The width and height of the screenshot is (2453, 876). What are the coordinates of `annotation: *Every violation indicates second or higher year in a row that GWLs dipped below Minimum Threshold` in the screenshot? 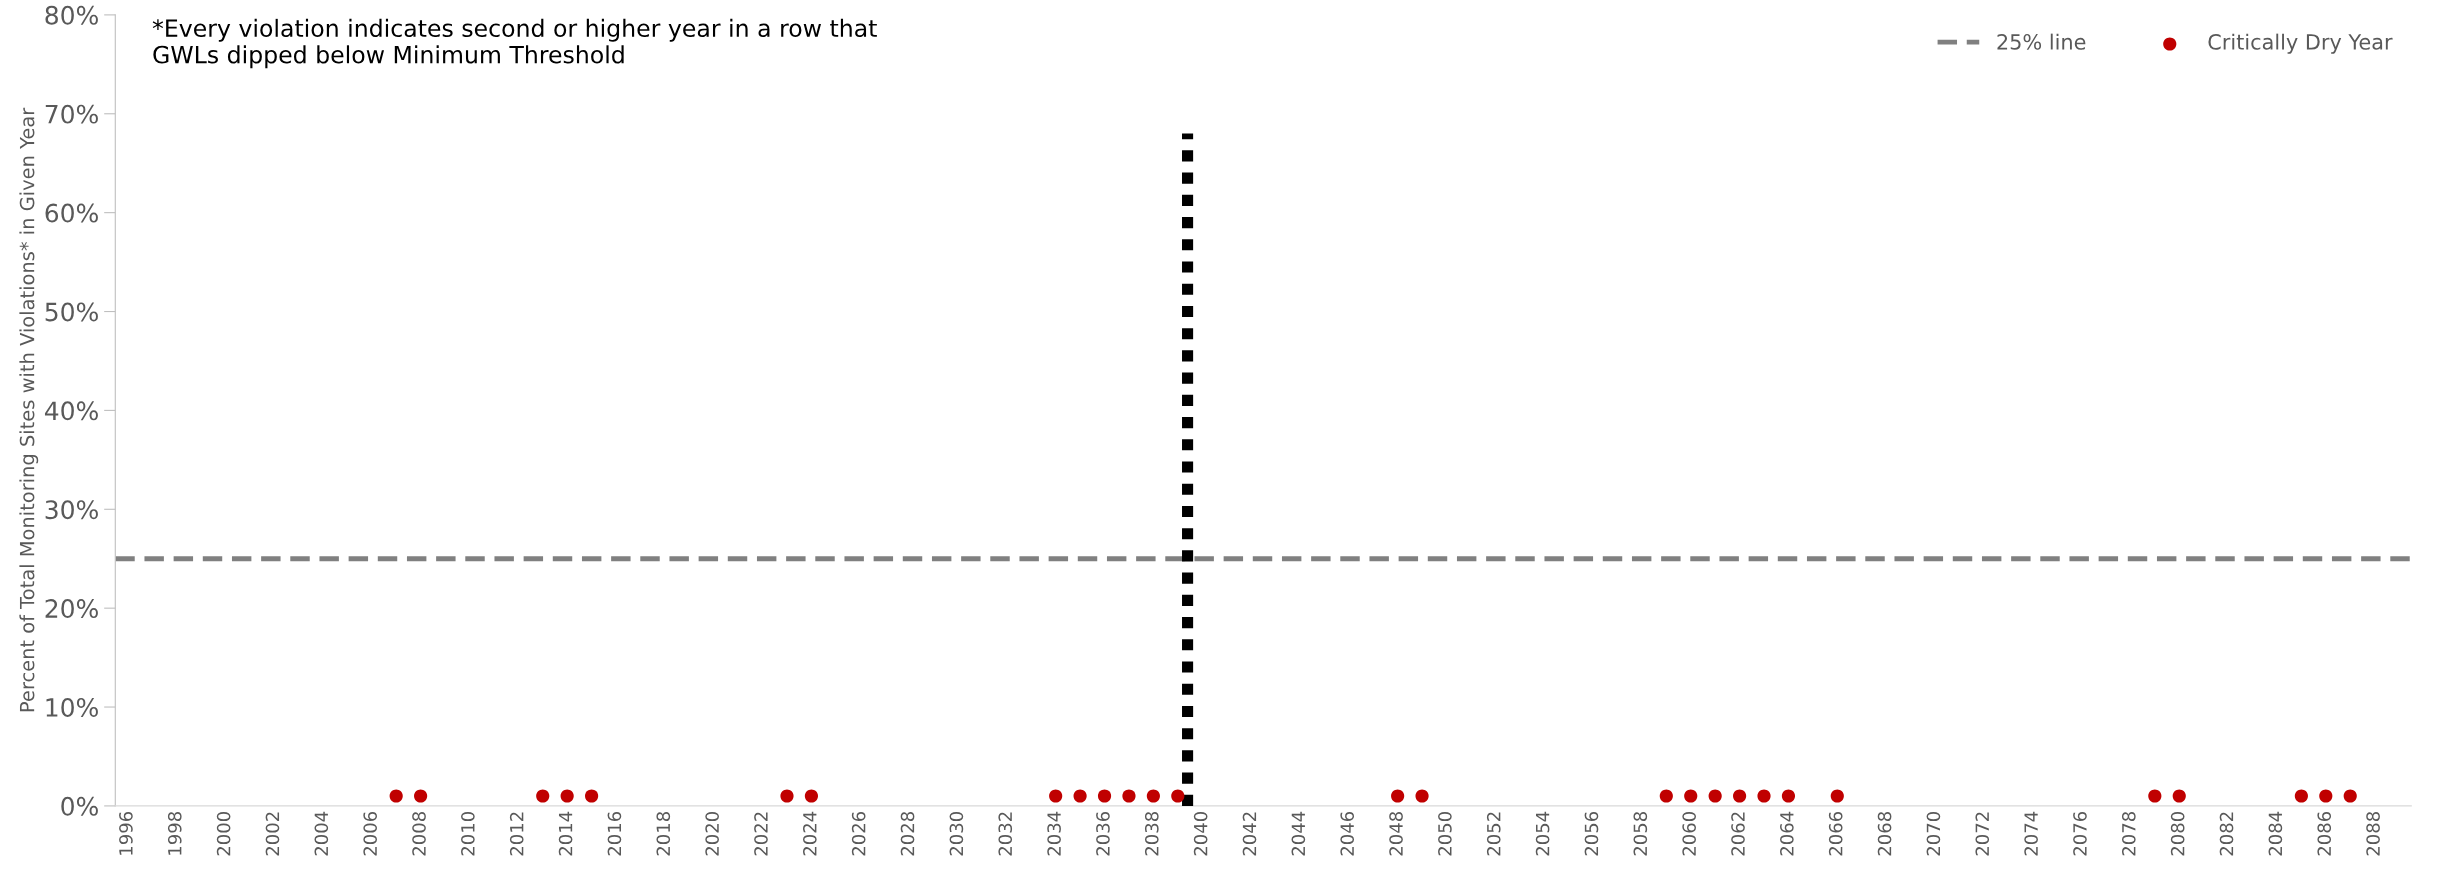 It's located at (514, 43).